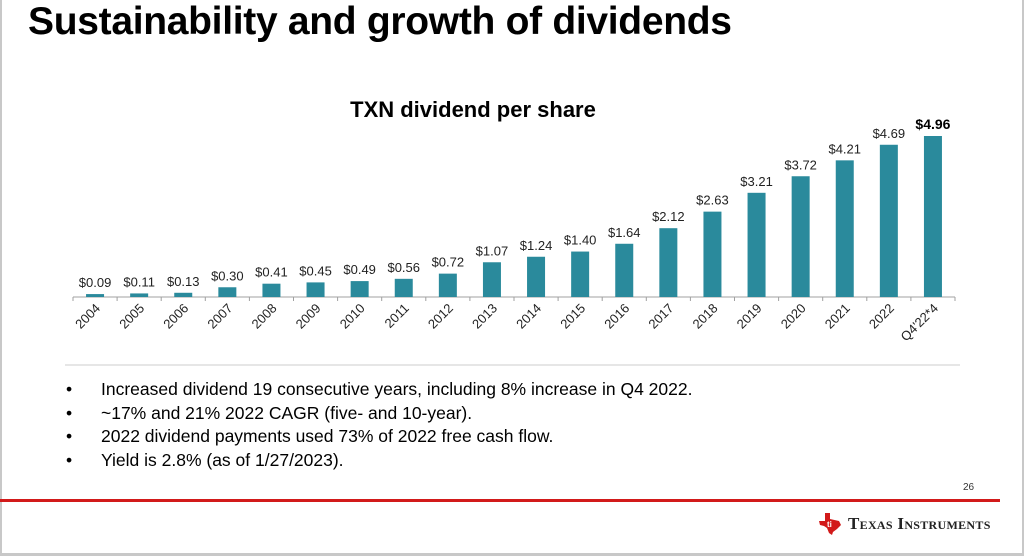 The image size is (1024, 557). Describe the element at coordinates (800, 236) in the screenshot. I see `bar-2020` at that location.